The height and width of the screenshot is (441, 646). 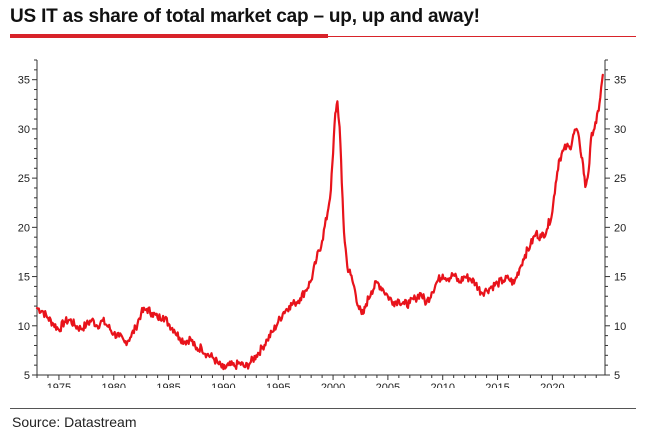 What do you see at coordinates (59, 385) in the screenshot?
I see `x-tick-label: 1975` at bounding box center [59, 385].